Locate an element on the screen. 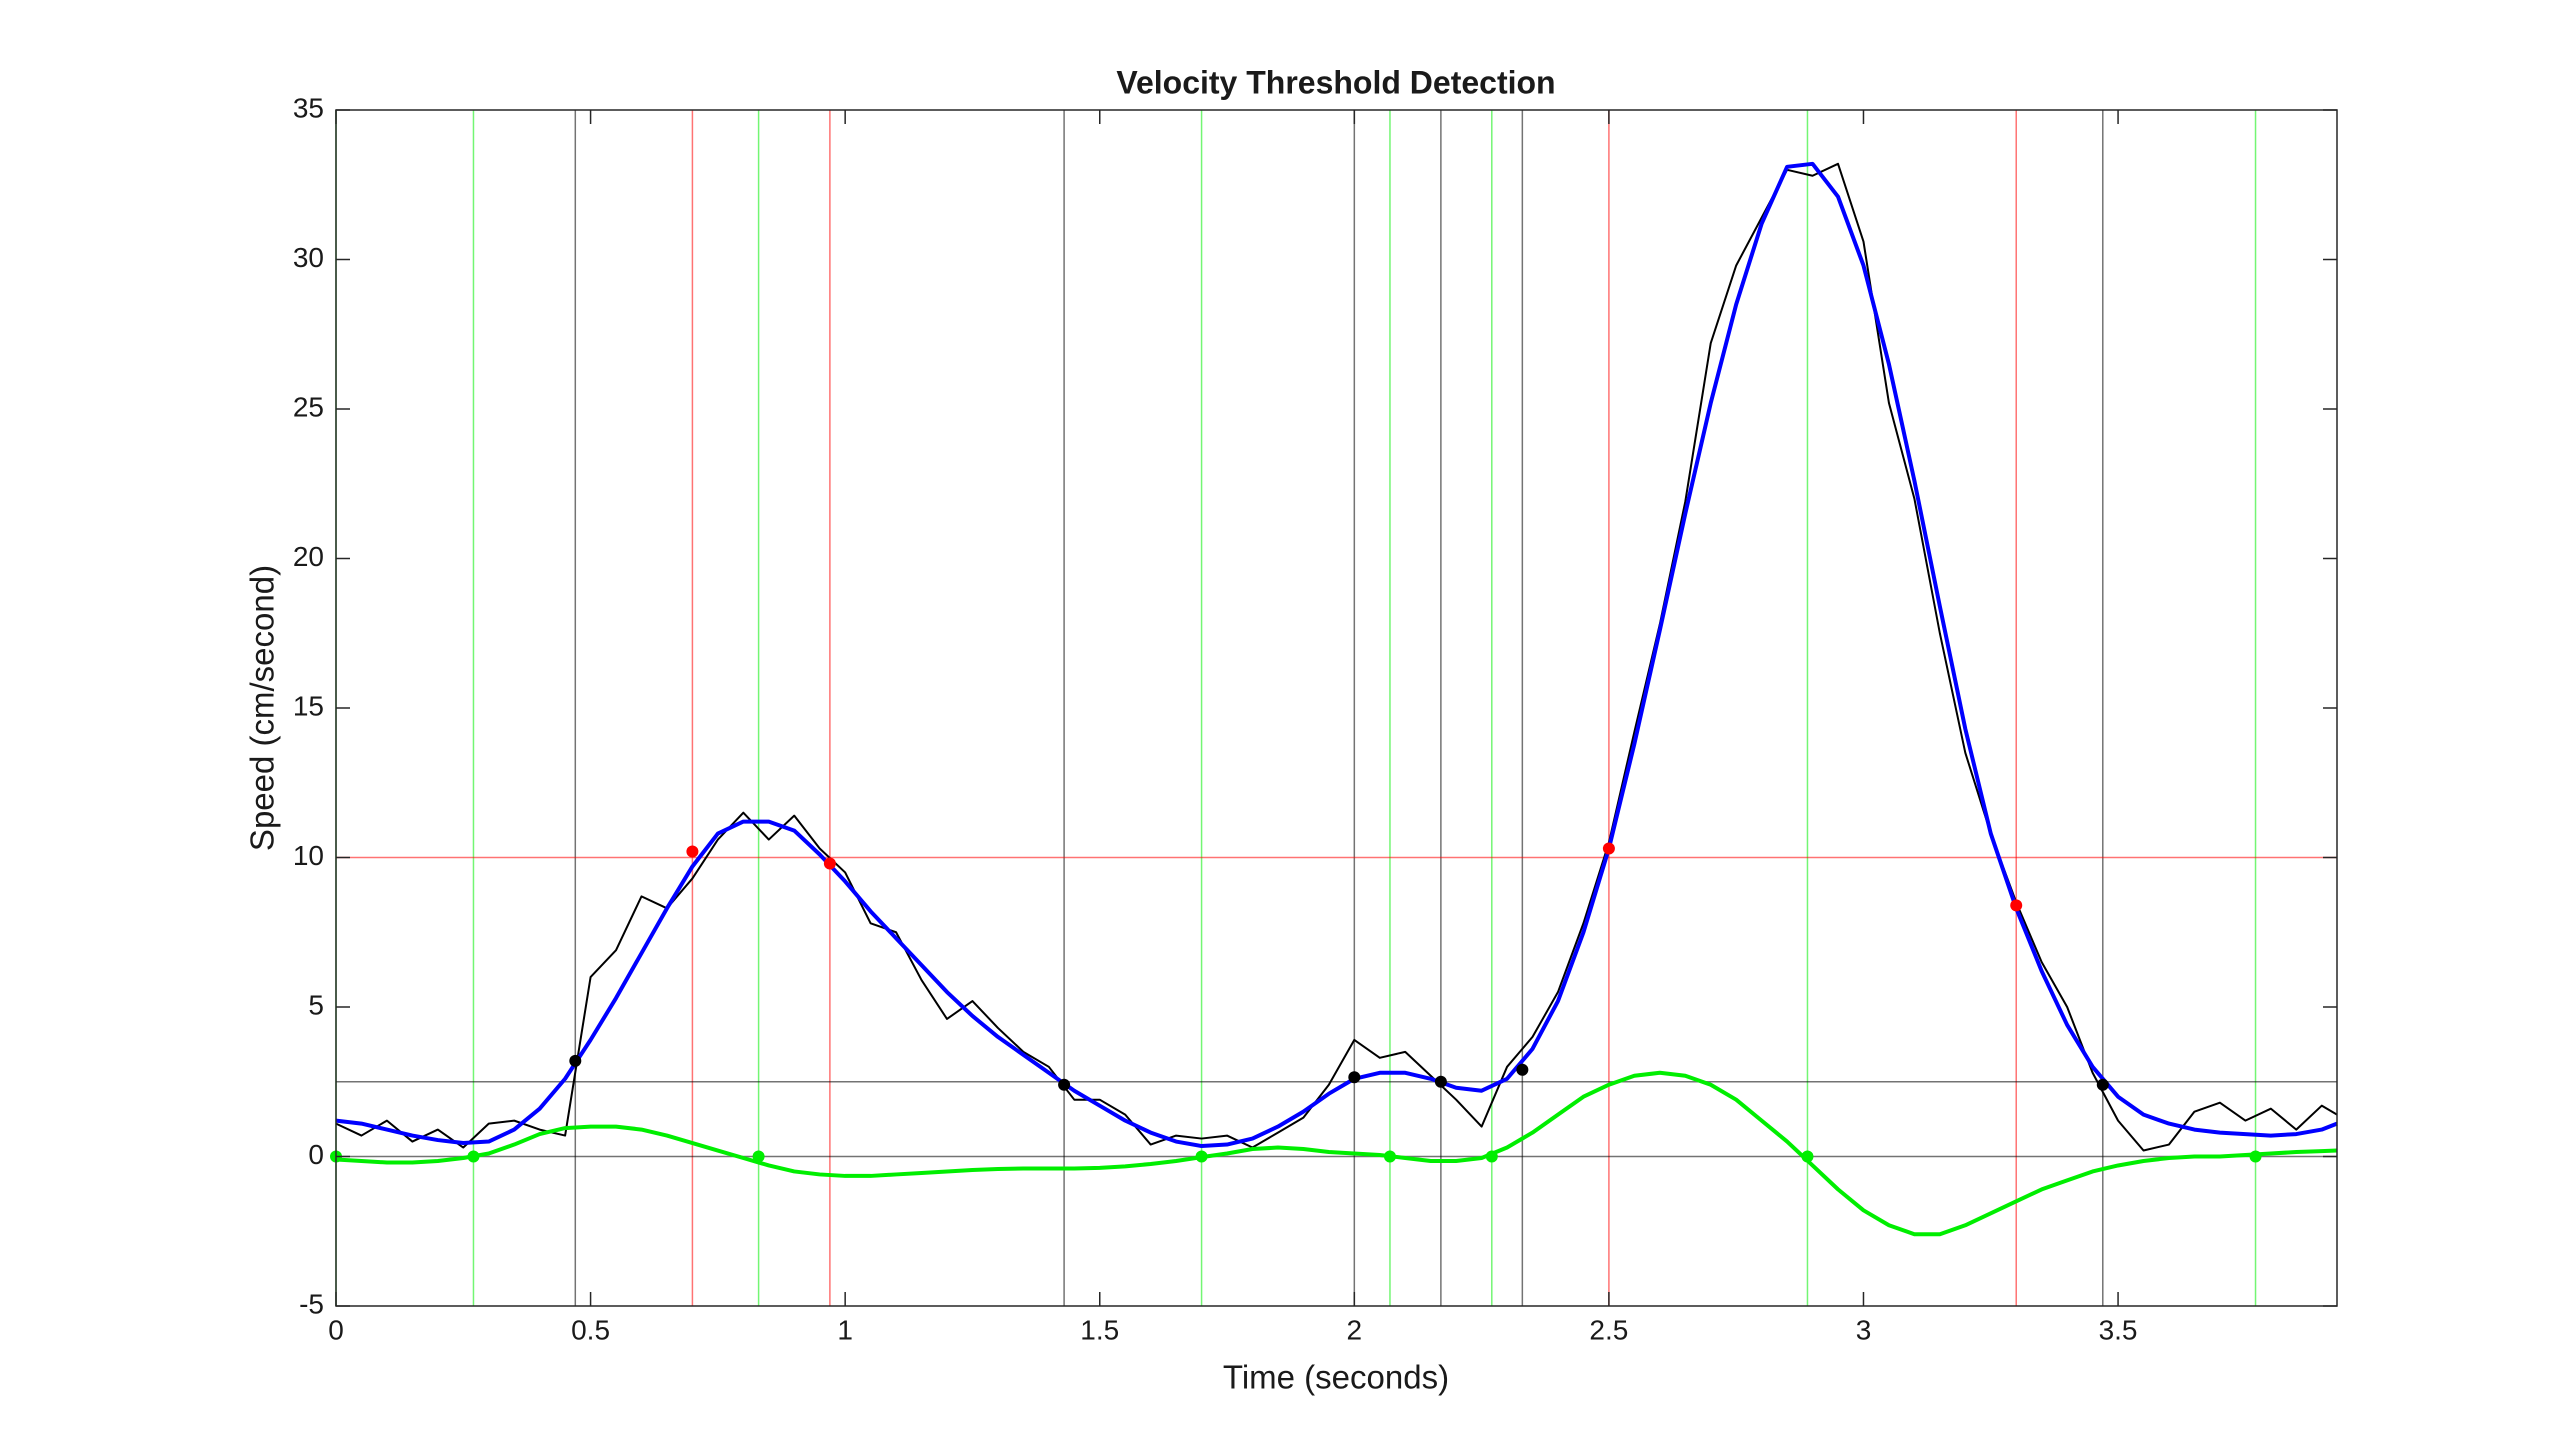 The image size is (2560, 1454). y-tick-label: 15 is located at coordinates (308, 705).